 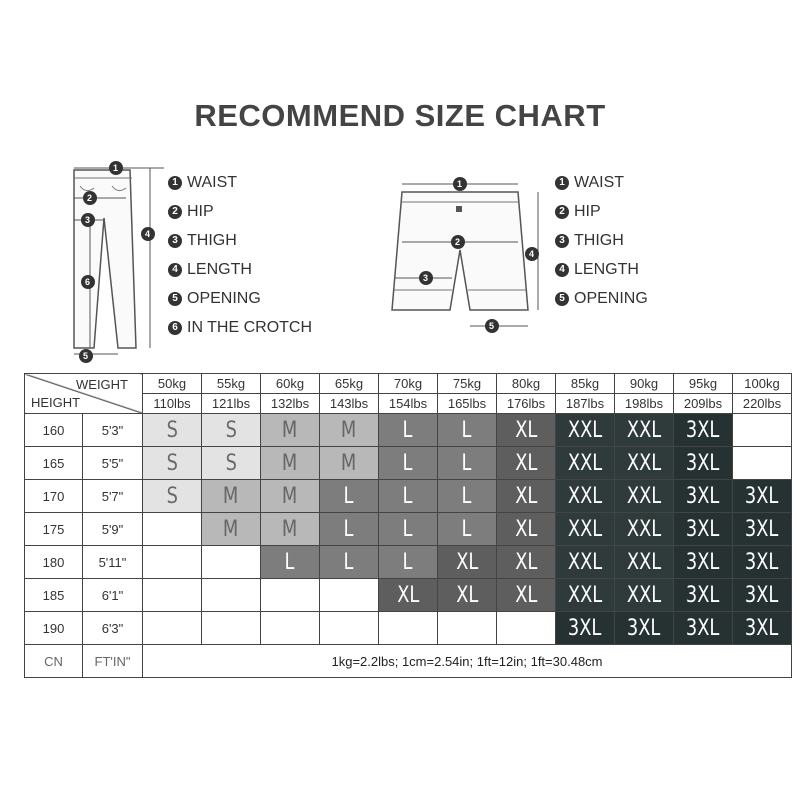 I want to click on weight-lbs-header: 154lbs, so click(x=408, y=403).